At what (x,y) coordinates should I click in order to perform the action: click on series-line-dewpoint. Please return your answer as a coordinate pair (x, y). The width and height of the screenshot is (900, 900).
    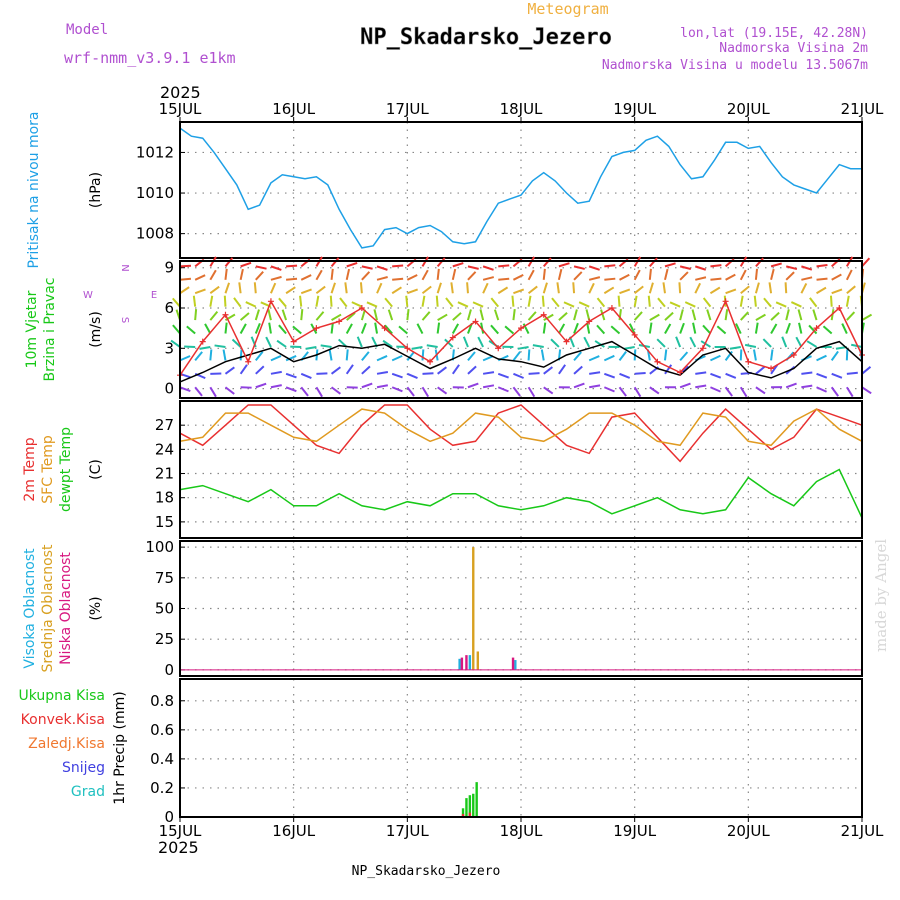
    Looking at the image, I should click on (521, 493).